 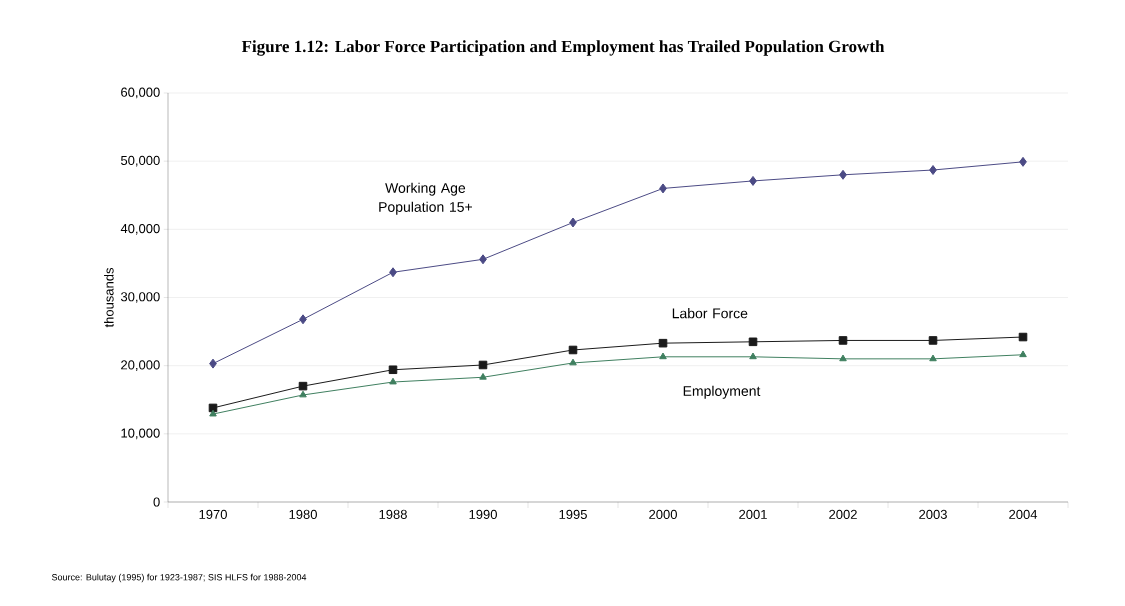 What do you see at coordinates (425, 198) in the screenshot?
I see `text: Working Age Population 15+` at bounding box center [425, 198].